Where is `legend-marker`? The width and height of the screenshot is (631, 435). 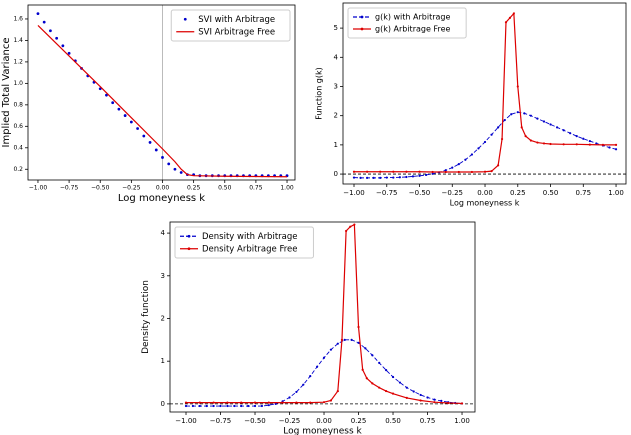
legend-marker is located at coordinates (185, 19).